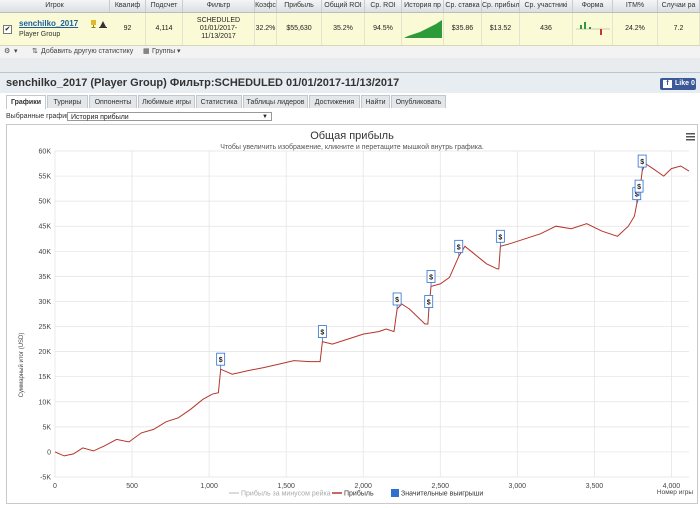 This screenshot has height=508, width=700. I want to click on filter-line-2: 01/01/2017-, so click(218, 28).